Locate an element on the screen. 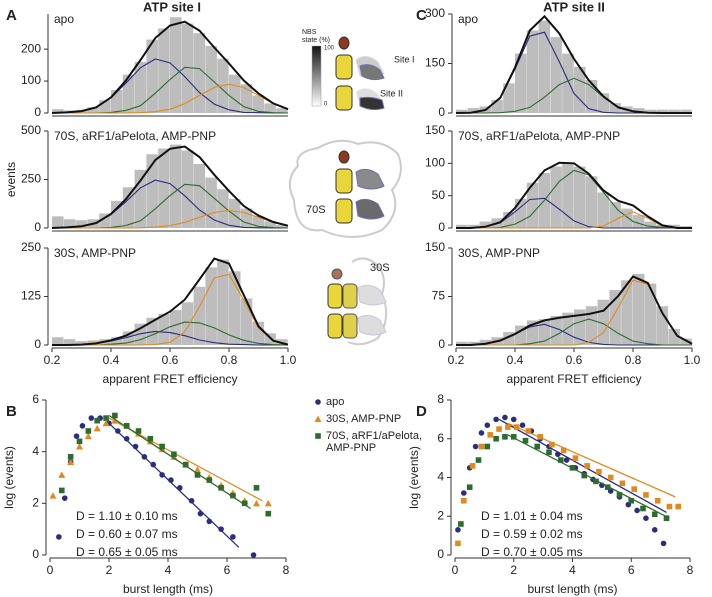 The height and width of the screenshot is (597, 712). x-tick-label: 0.6 is located at coordinates (574, 360).